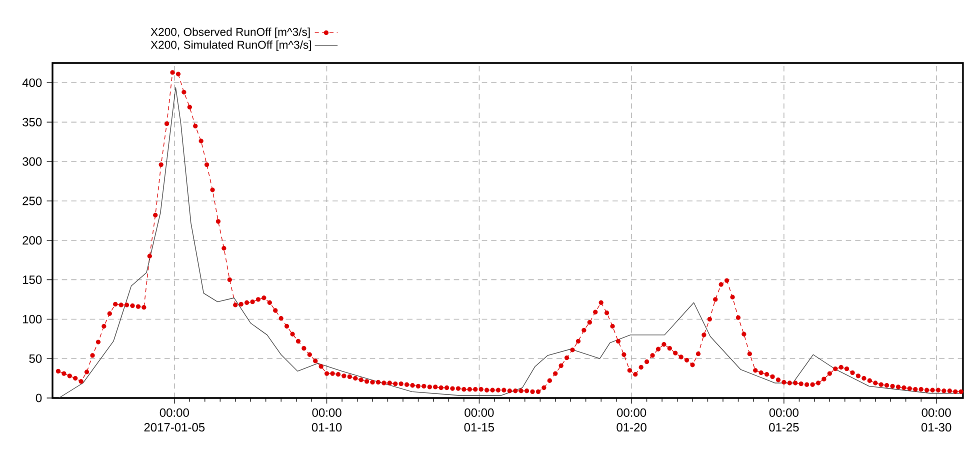  I want to click on x-tick-label: 00:00 01-15, so click(479, 420).